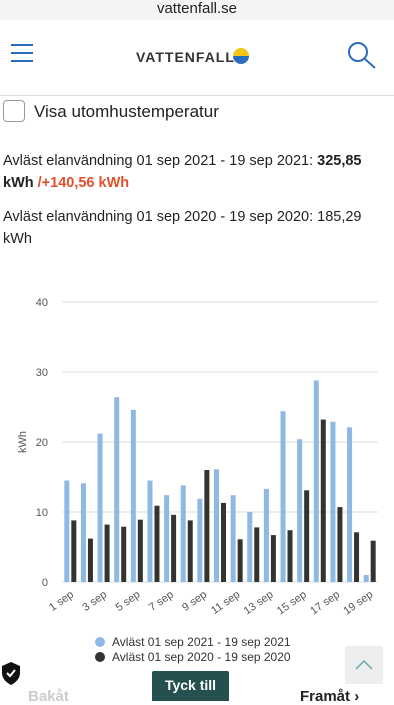 This screenshot has height=705, width=394. I want to click on summary-diff: /+140,56 kWh, so click(83, 183).